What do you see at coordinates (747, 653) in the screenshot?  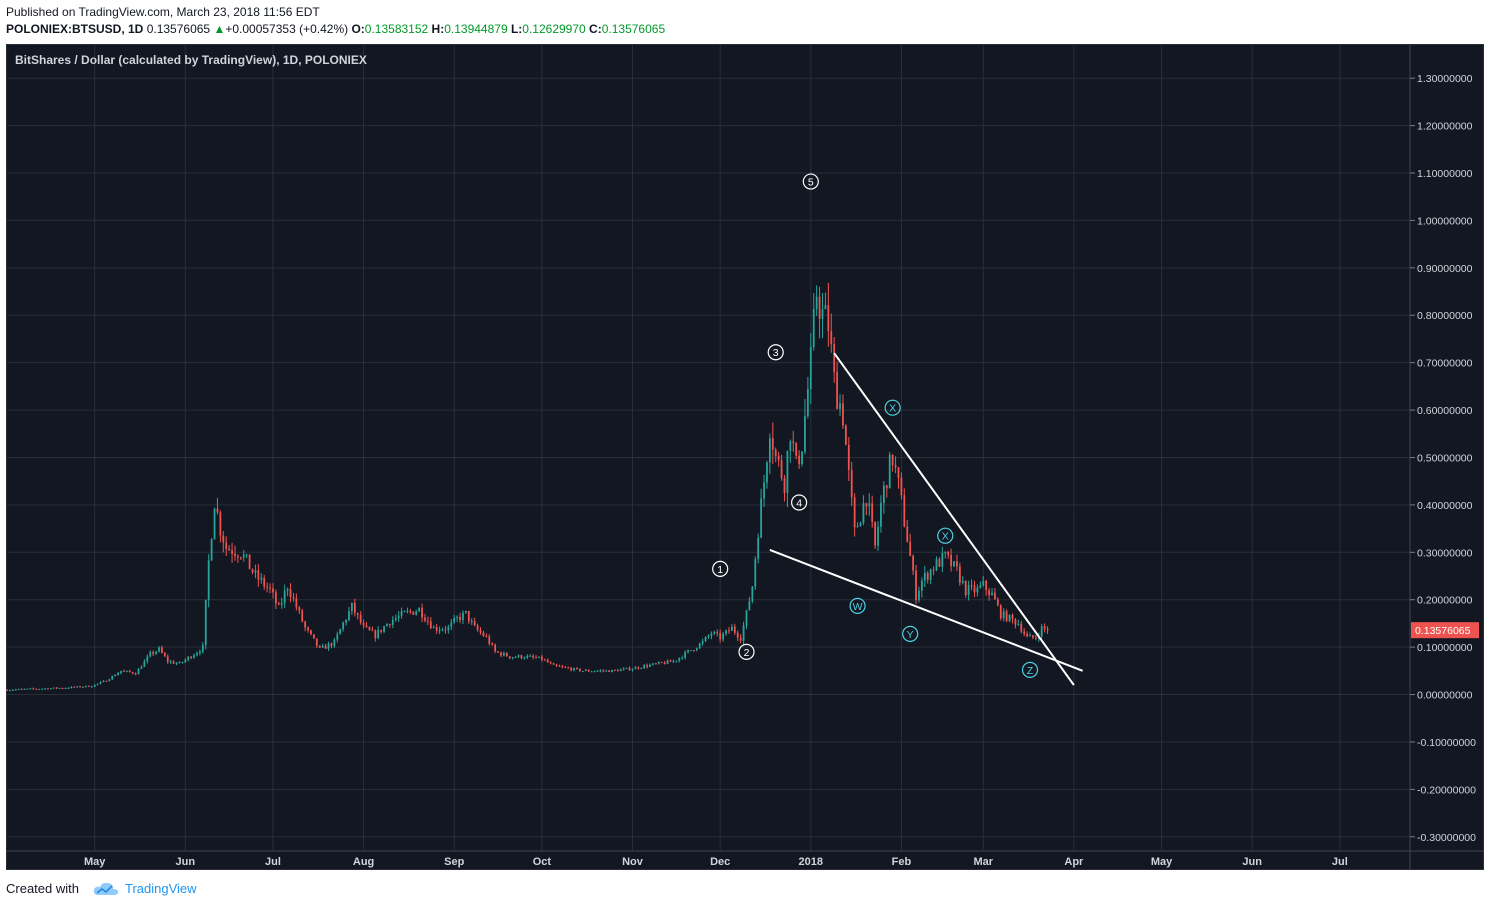 I see `wave-label-text: 2` at bounding box center [747, 653].